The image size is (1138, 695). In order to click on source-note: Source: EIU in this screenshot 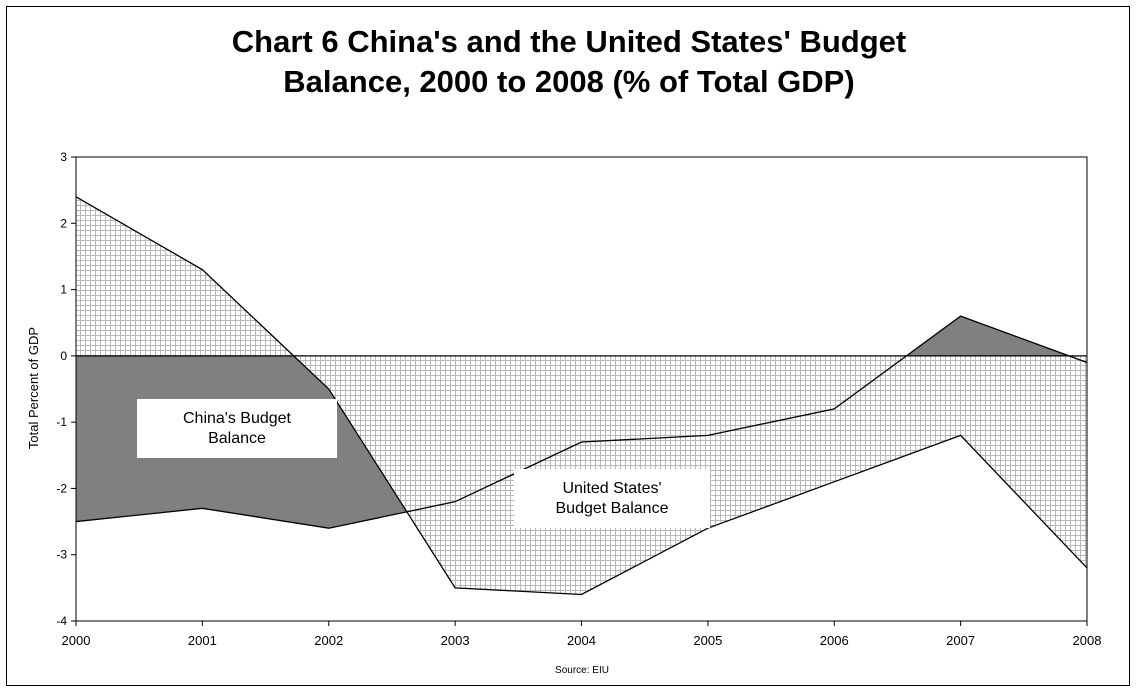, I will do `click(582, 670)`.